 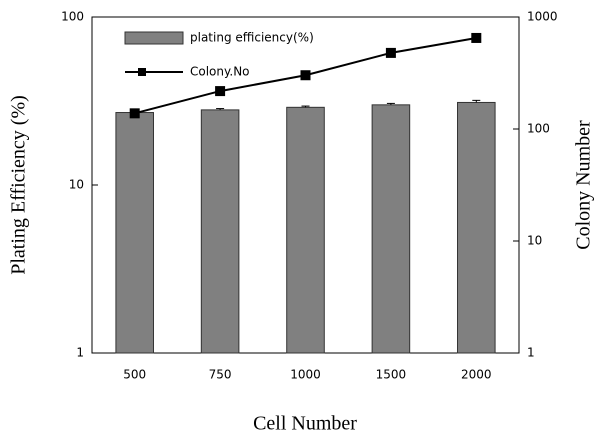 What do you see at coordinates (134, 375) in the screenshot?
I see `x-tick-label: 500` at bounding box center [134, 375].